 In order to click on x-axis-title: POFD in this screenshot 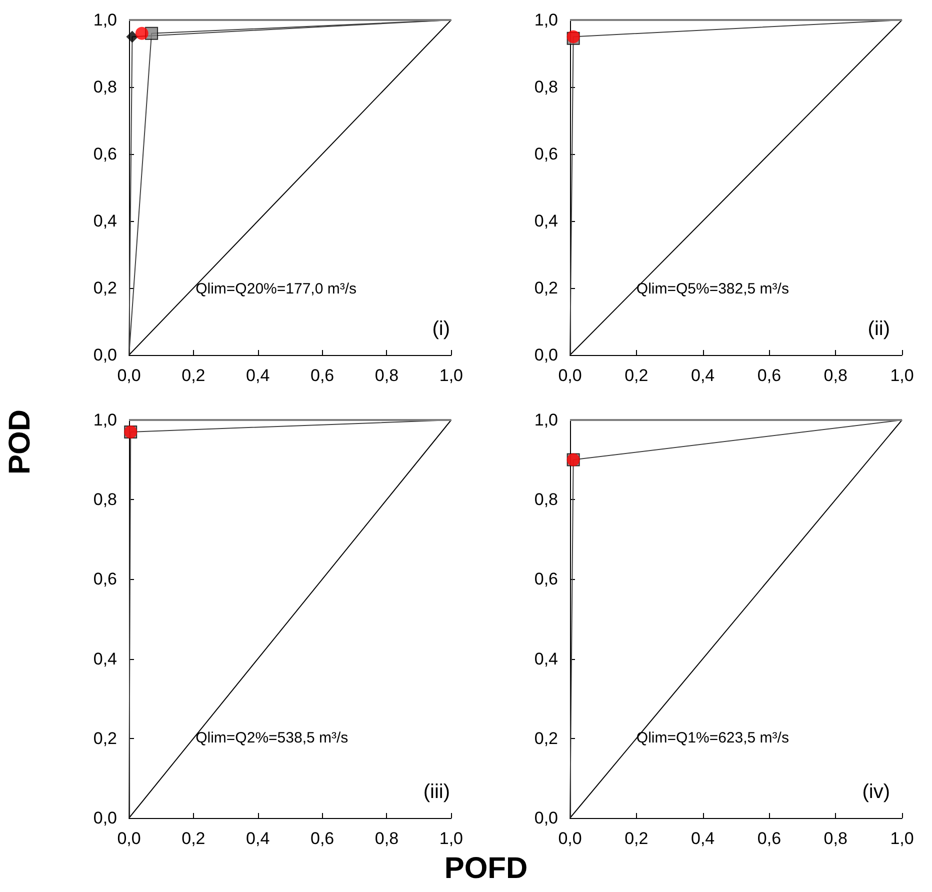, I will do `click(486, 869)`.